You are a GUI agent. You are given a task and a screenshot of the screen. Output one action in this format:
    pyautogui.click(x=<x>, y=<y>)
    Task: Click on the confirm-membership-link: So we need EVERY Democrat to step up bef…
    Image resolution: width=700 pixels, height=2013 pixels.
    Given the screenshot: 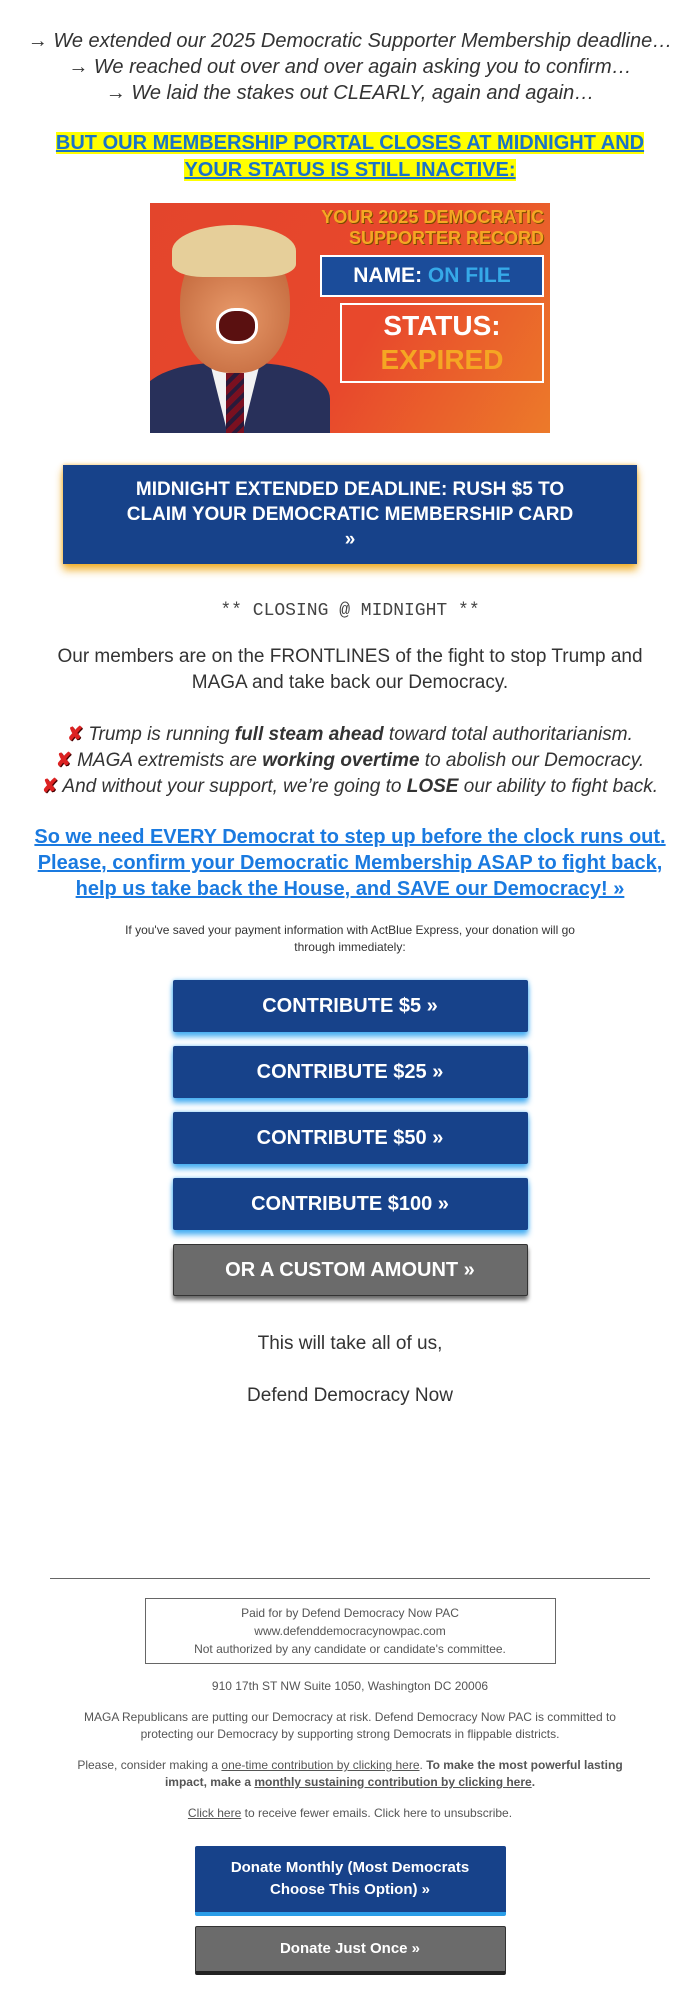 What is the action you would take?
    pyautogui.click(x=350, y=863)
    